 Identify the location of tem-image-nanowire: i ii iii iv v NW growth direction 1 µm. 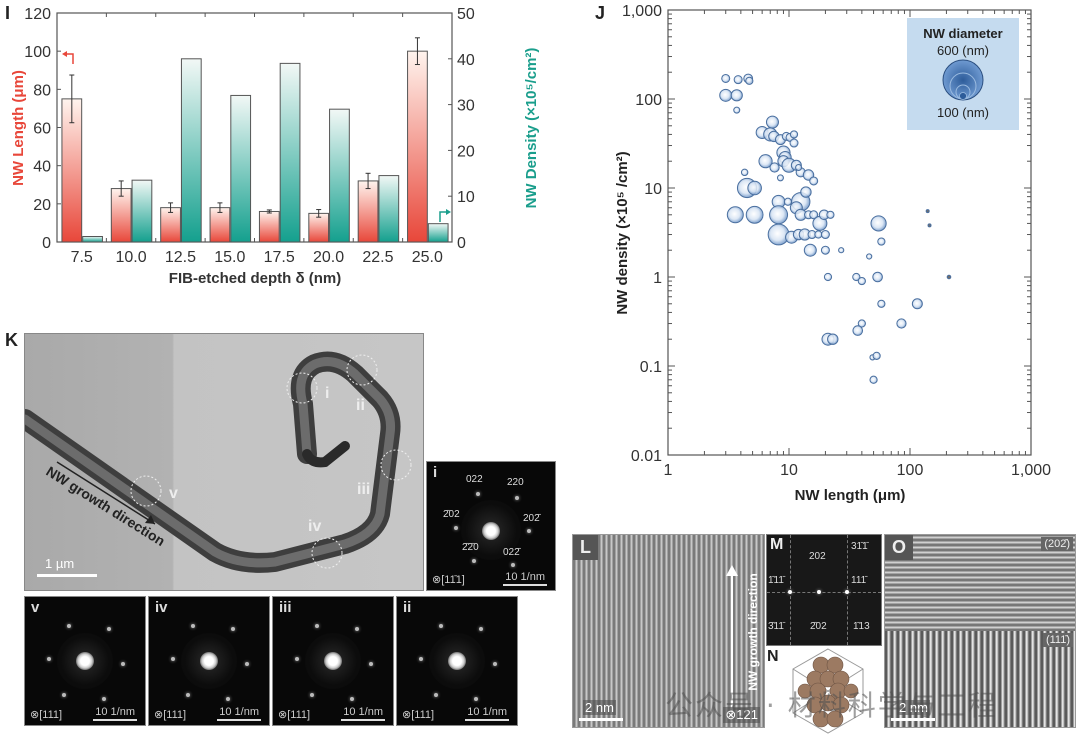
(224, 462).